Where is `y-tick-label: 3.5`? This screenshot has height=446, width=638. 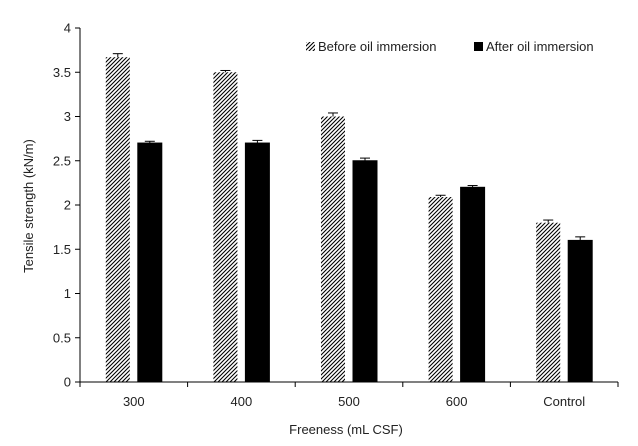 y-tick-label: 3.5 is located at coordinates (62, 72).